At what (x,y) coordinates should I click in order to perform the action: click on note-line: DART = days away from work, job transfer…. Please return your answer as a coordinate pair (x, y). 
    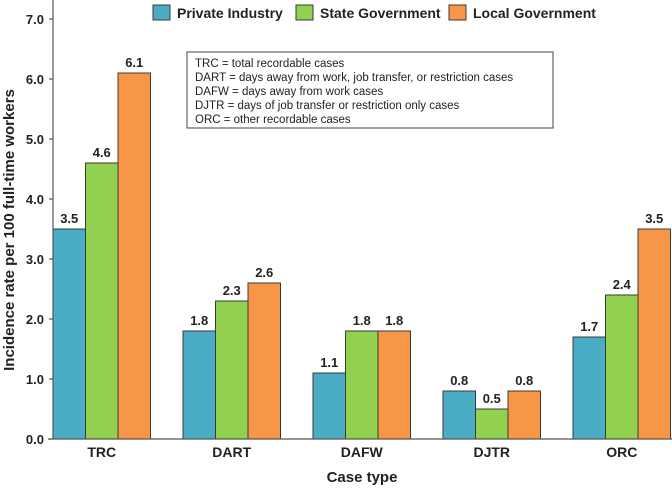
    Looking at the image, I should click on (354, 78).